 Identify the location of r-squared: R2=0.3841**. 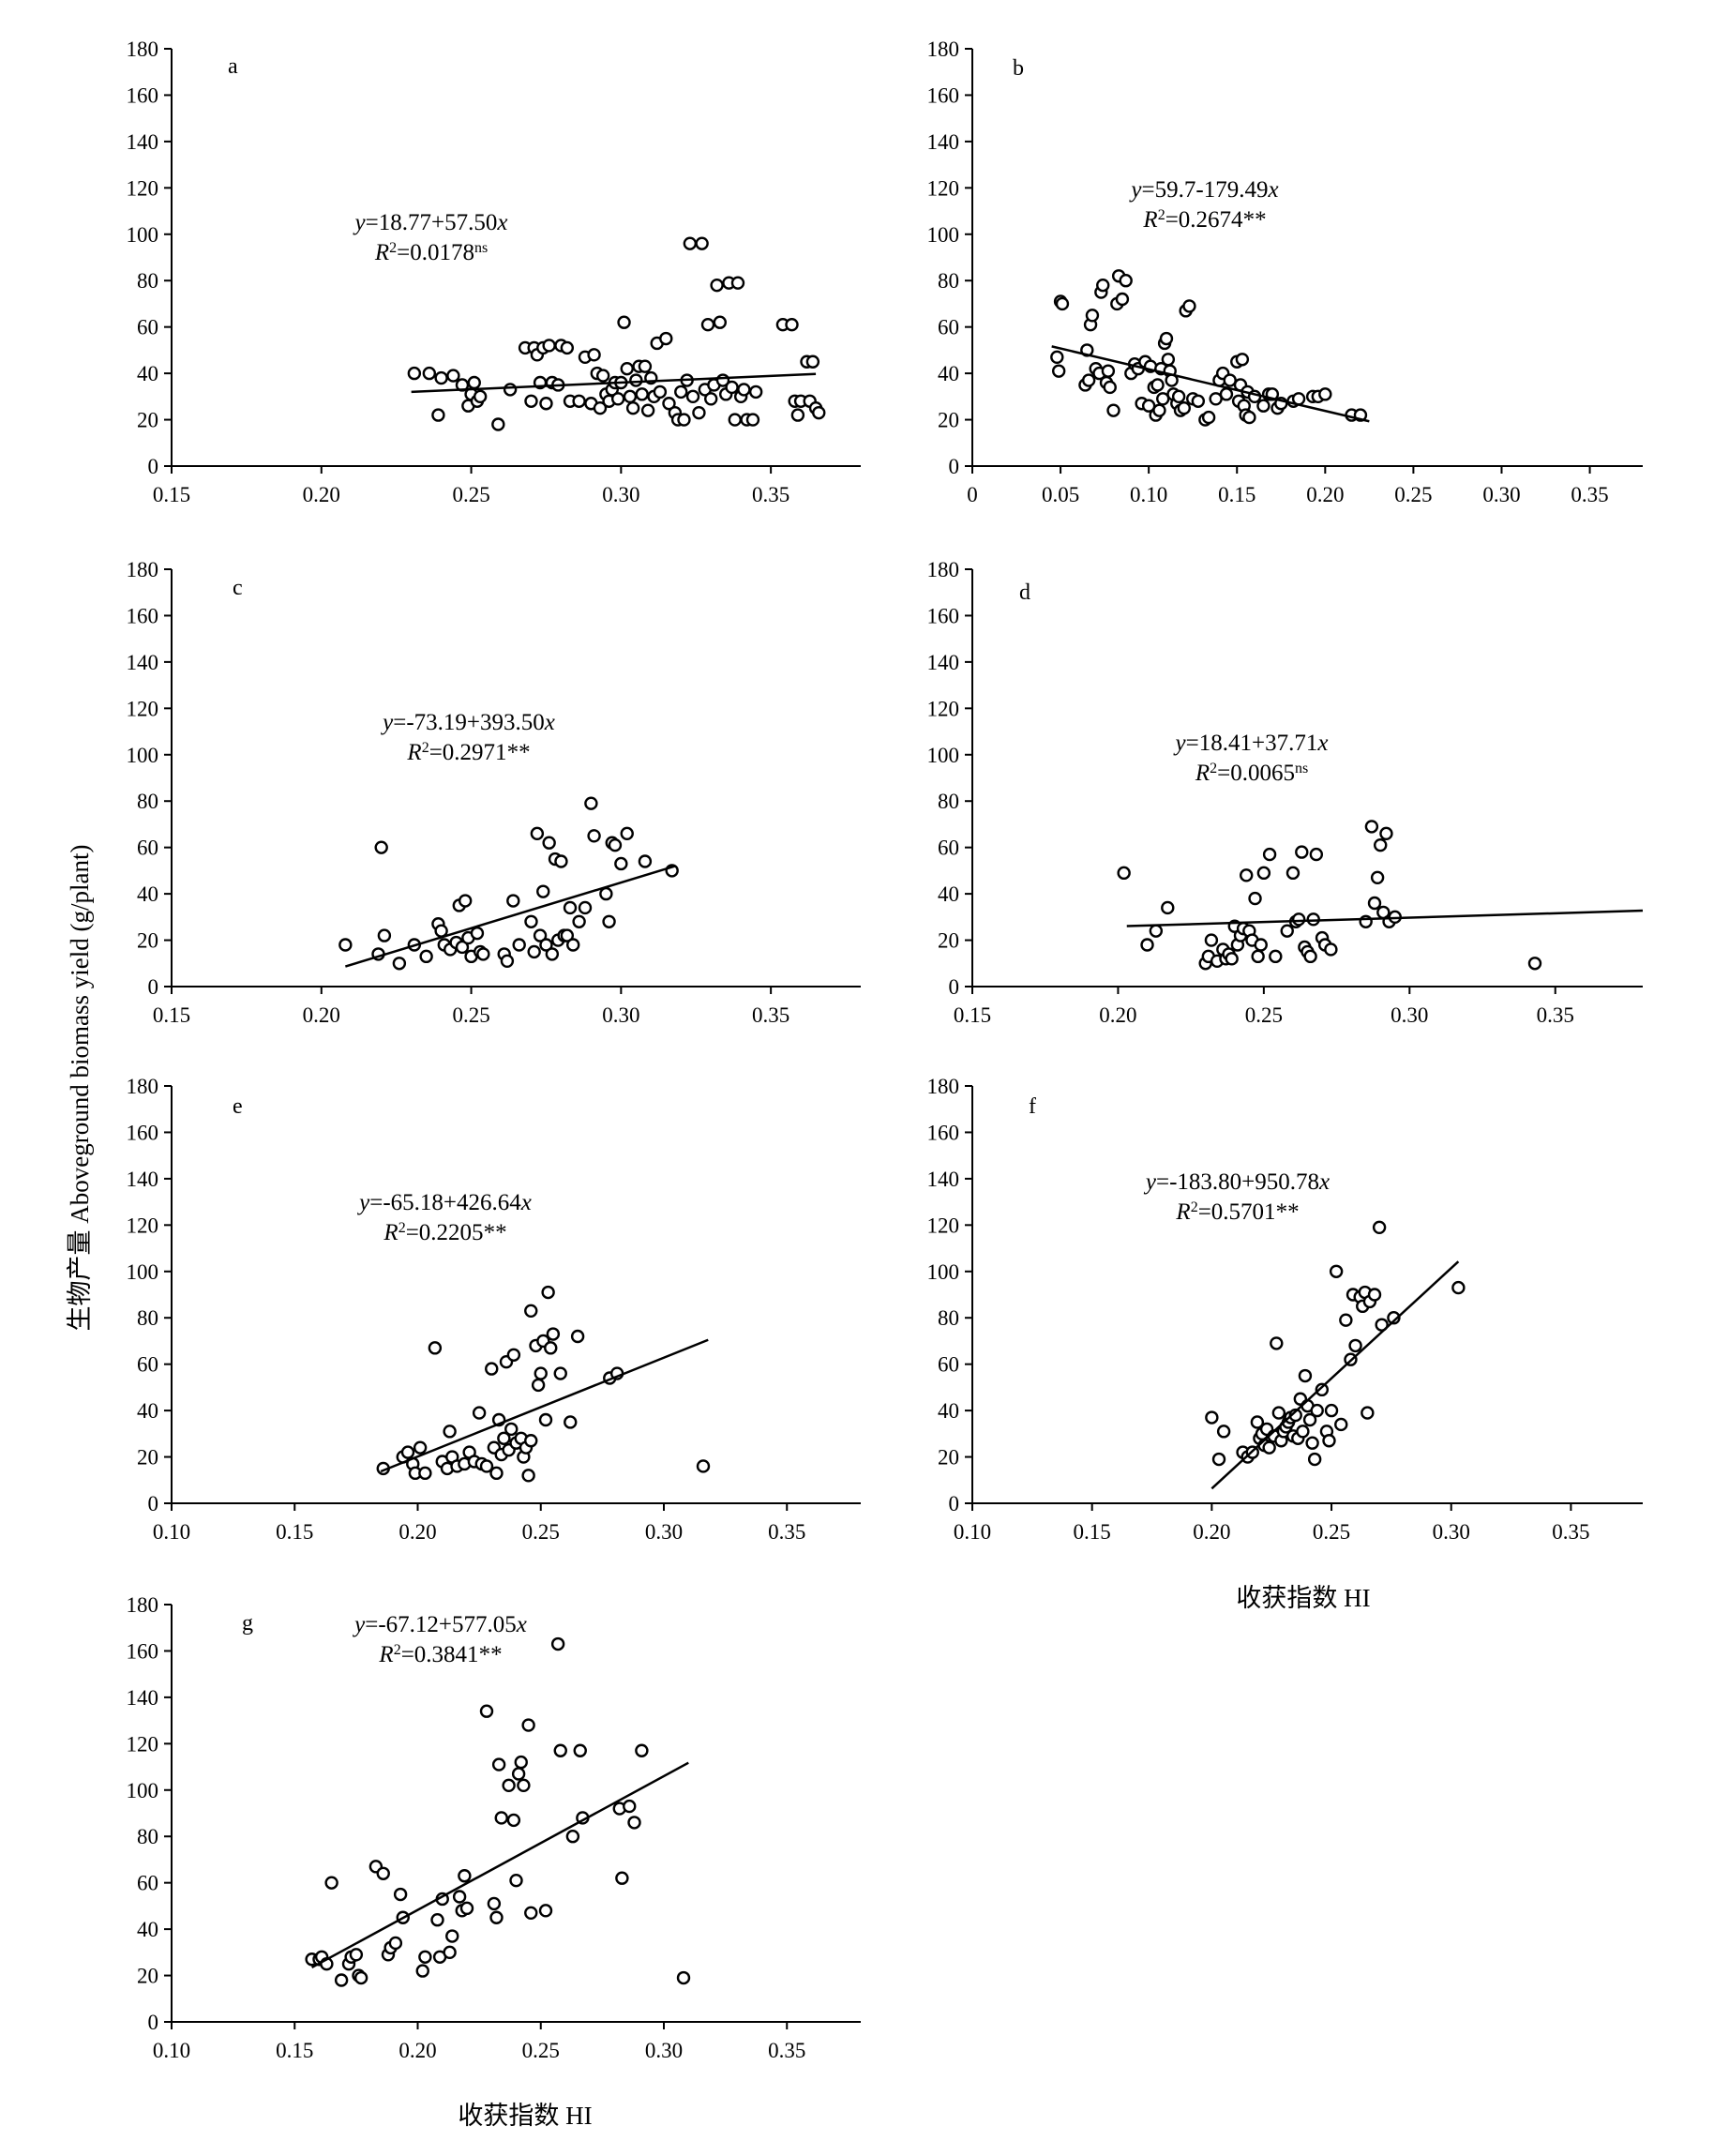
(440, 1655).